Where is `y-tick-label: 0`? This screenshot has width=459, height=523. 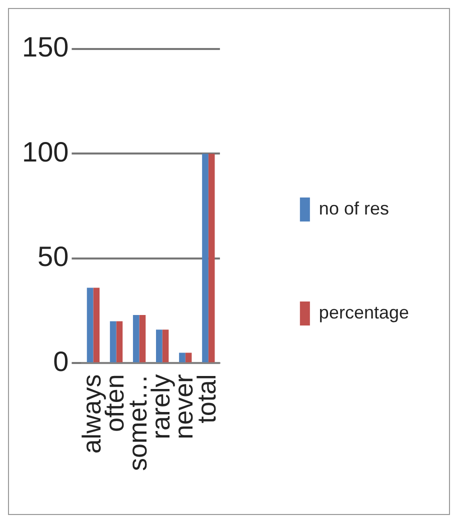
y-tick-label: 0 is located at coordinates (61, 361).